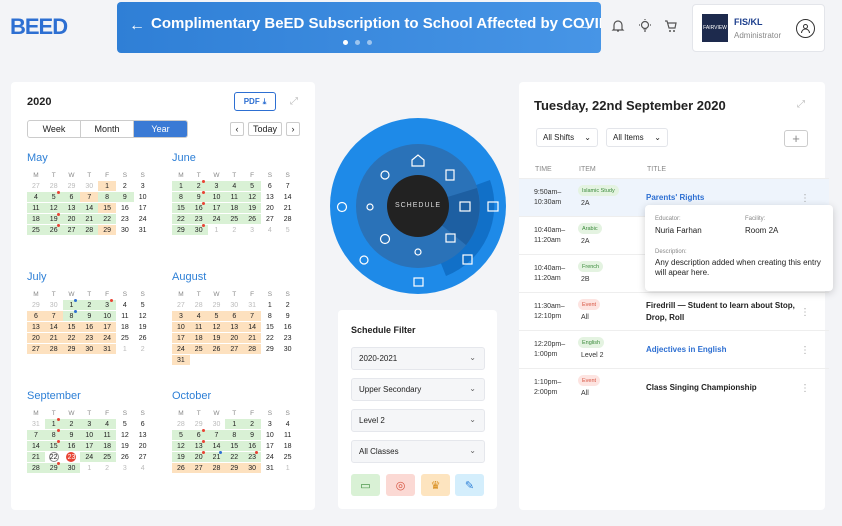 The width and height of the screenshot is (842, 526). I want to click on entry-title: Parents' Rights, so click(675, 197).